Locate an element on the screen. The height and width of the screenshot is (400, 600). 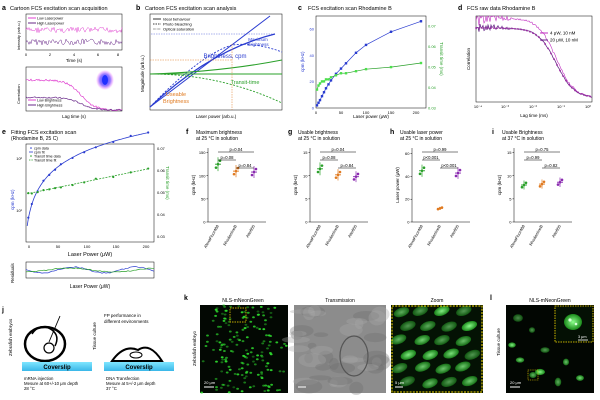
legend-label: Transit time data is located at coordinates (47, 156).